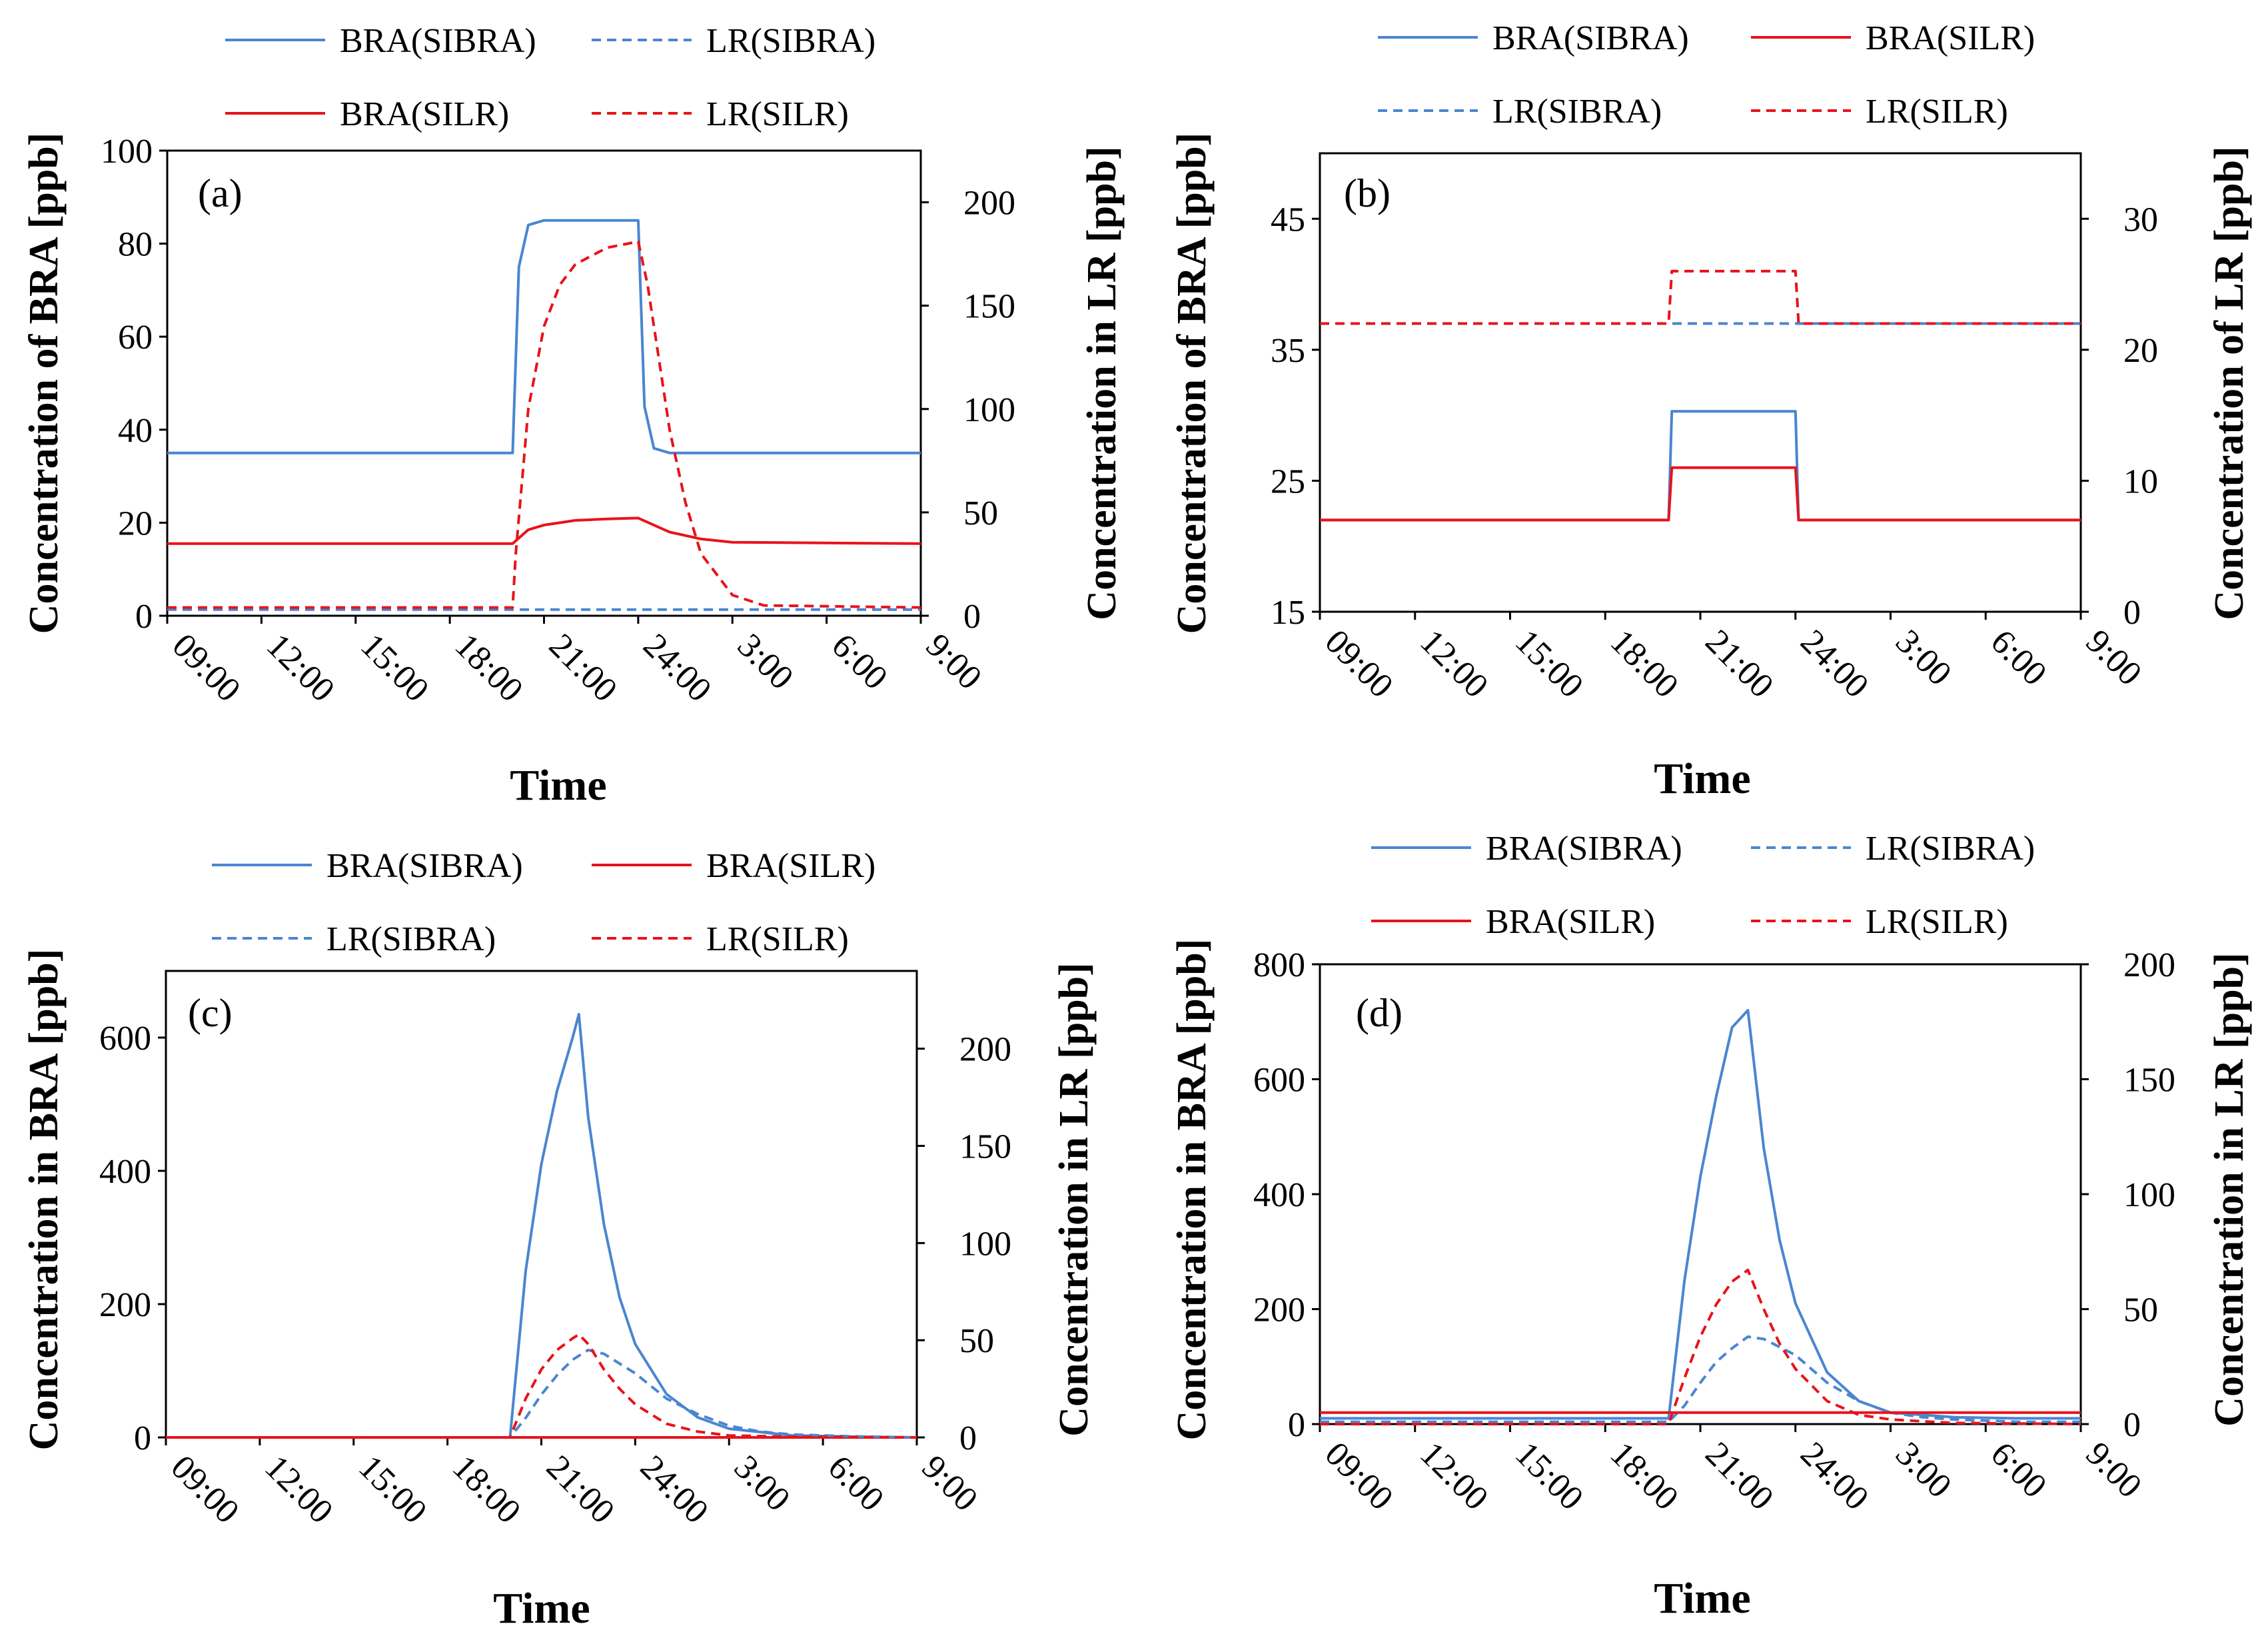  What do you see at coordinates (1570, 922) in the screenshot?
I see `legend-label-bra-silr: BRA(SILR)` at bounding box center [1570, 922].